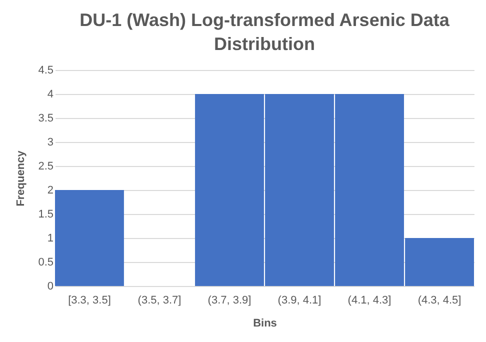 This screenshot has height=342, width=486. What do you see at coordinates (160, 300) in the screenshot?
I see `x-tick-label: (3.5, 3.7]` at bounding box center [160, 300].